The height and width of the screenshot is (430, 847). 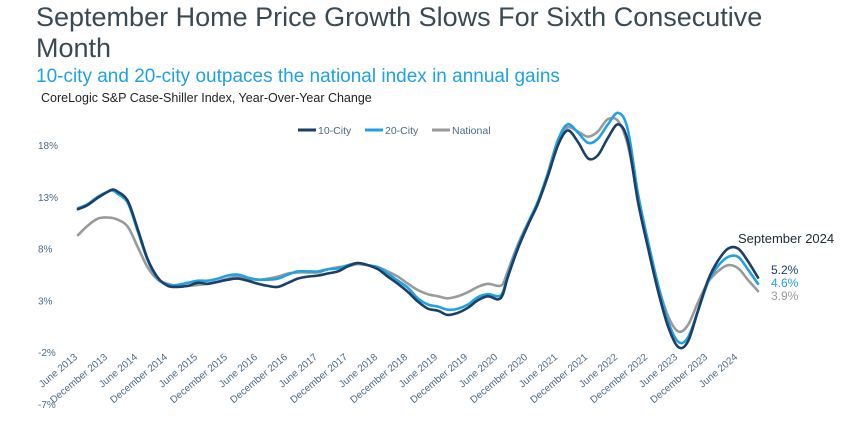 What do you see at coordinates (785, 270) in the screenshot?
I see `end-value-label-10-city: 5.2%` at bounding box center [785, 270].